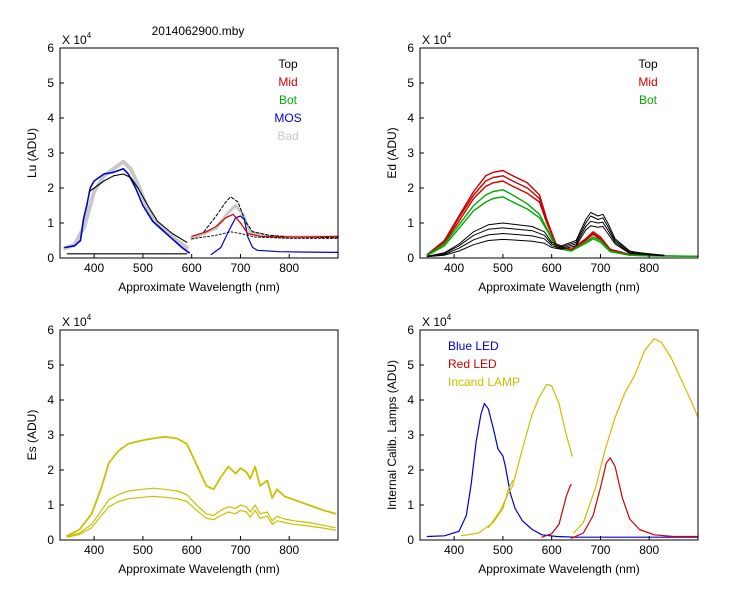 Image resolution: width=750 pixels, height=600 pixels. I want to click on y-exponent-es: X 104, so click(77, 321).